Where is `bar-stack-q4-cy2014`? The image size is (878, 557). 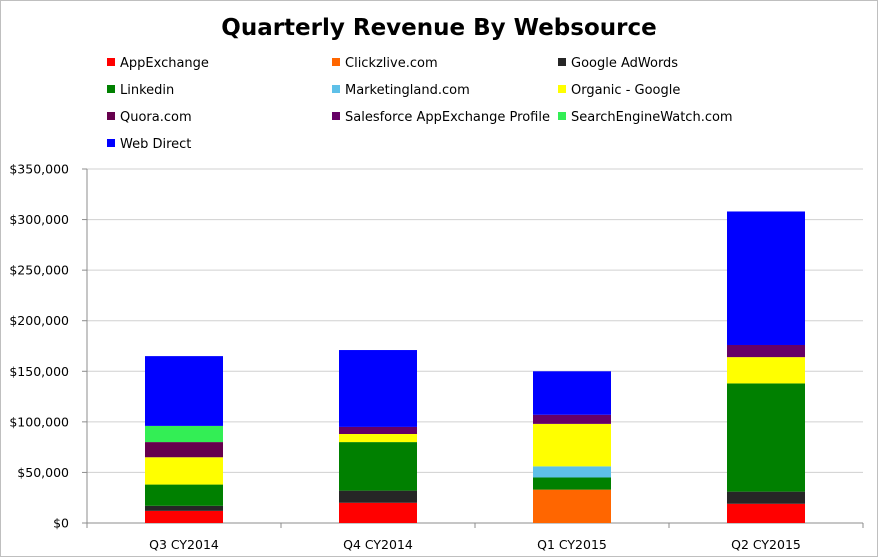
bar-stack-q4-cy2014 is located at coordinates (378, 436).